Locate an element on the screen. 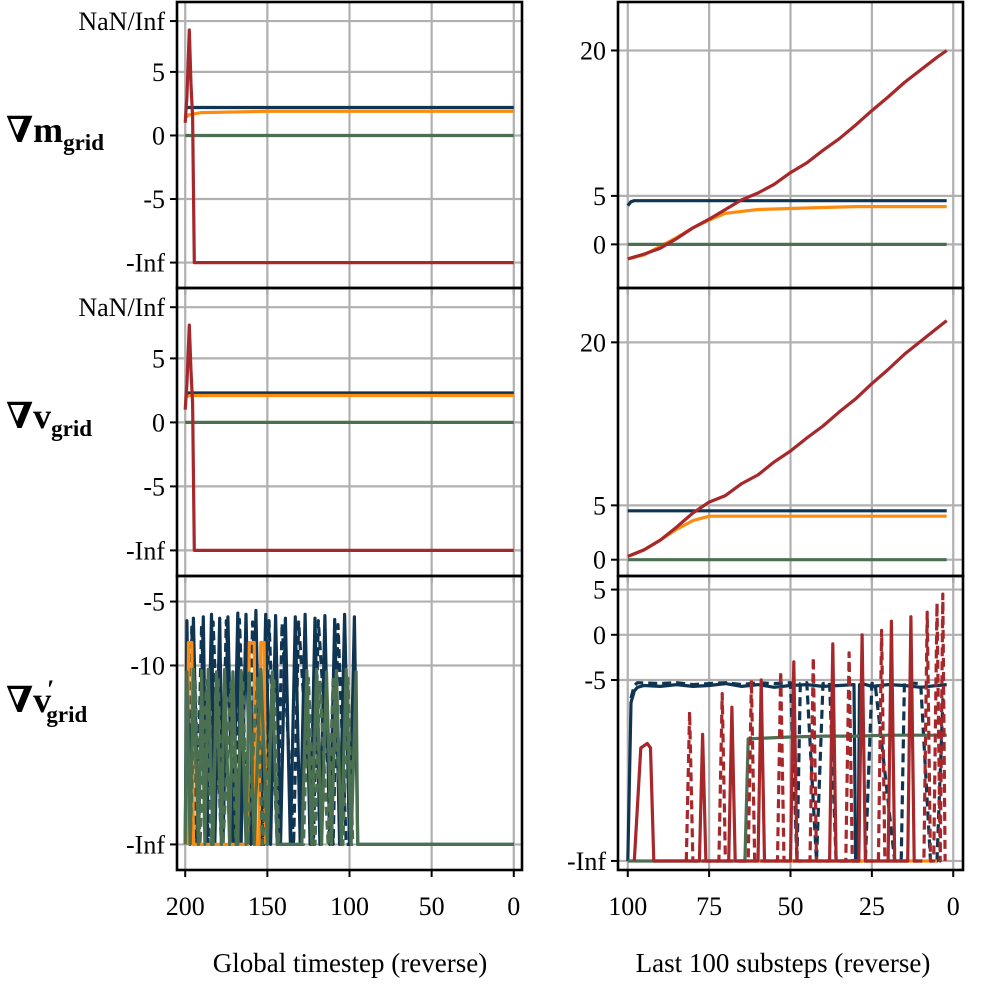  series-line-navy-dash is located at coordinates (787, 772).